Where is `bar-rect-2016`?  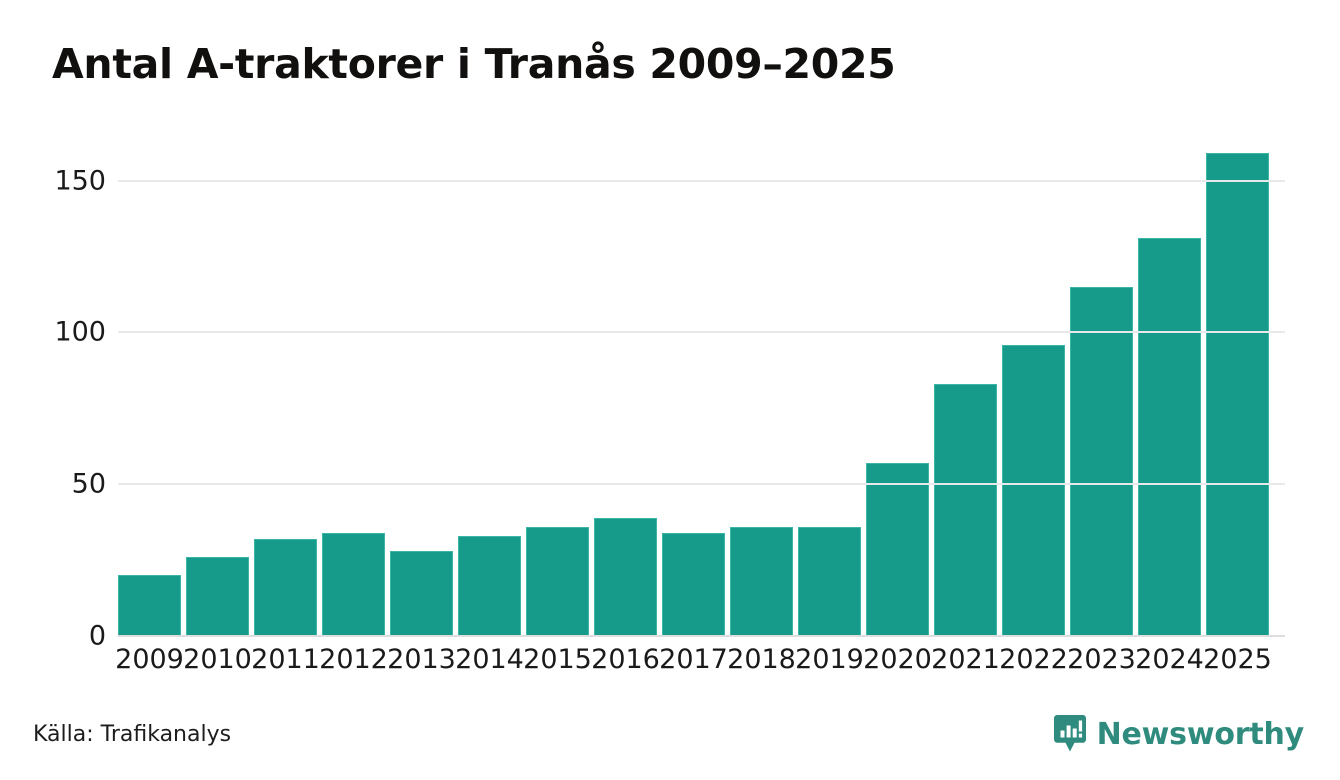 bar-rect-2016 is located at coordinates (625, 576).